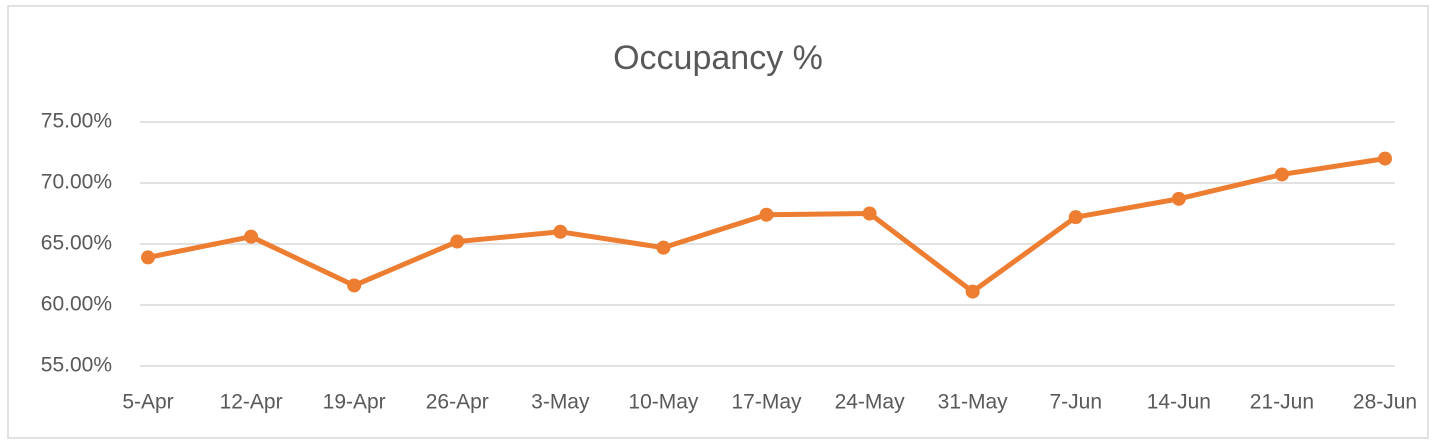 The width and height of the screenshot is (1438, 445). Describe the element at coordinates (1075, 402) in the screenshot. I see `x-tick-label: 7-Jun` at that location.